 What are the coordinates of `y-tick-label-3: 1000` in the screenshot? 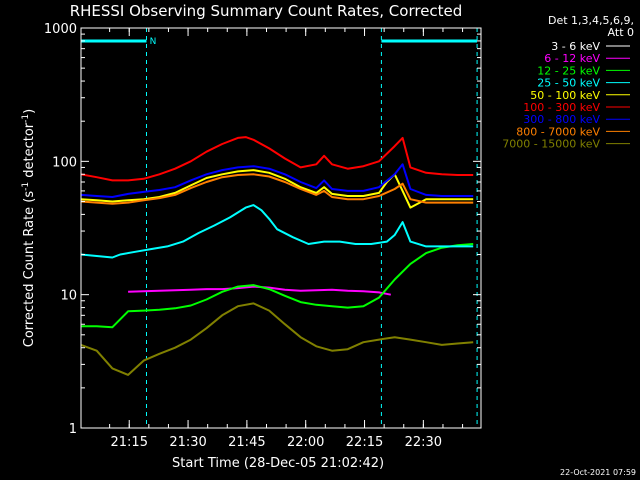 It's located at (60, 29).